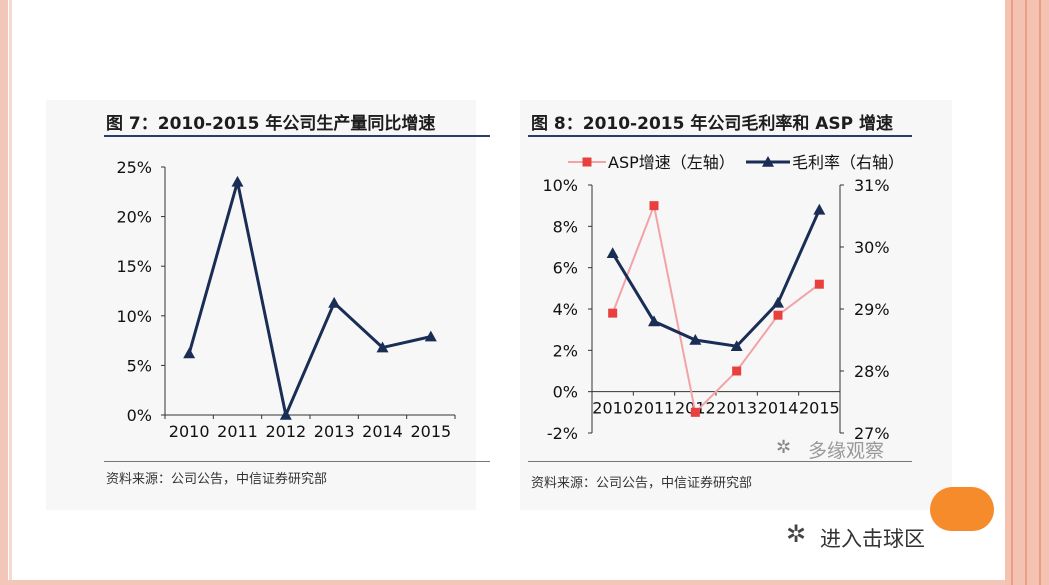 The width and height of the screenshot is (1049, 585). What do you see at coordinates (872, 309) in the screenshot?
I see `right-y-tick-label: 29%` at bounding box center [872, 309].